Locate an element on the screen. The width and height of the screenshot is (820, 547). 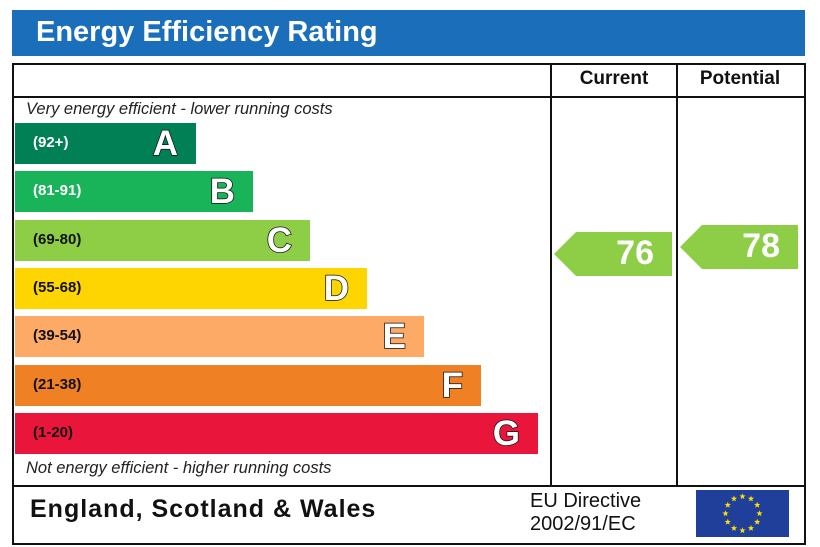
column-header-current: Current is located at coordinates (614, 78).